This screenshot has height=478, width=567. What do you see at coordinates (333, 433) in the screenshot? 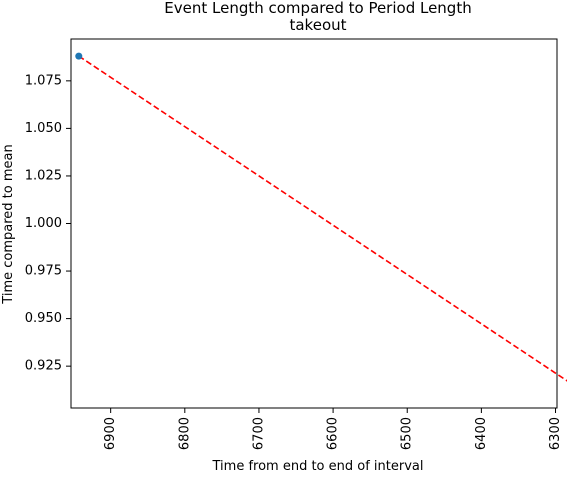
I see `x-tick-label: 6600` at bounding box center [333, 433].